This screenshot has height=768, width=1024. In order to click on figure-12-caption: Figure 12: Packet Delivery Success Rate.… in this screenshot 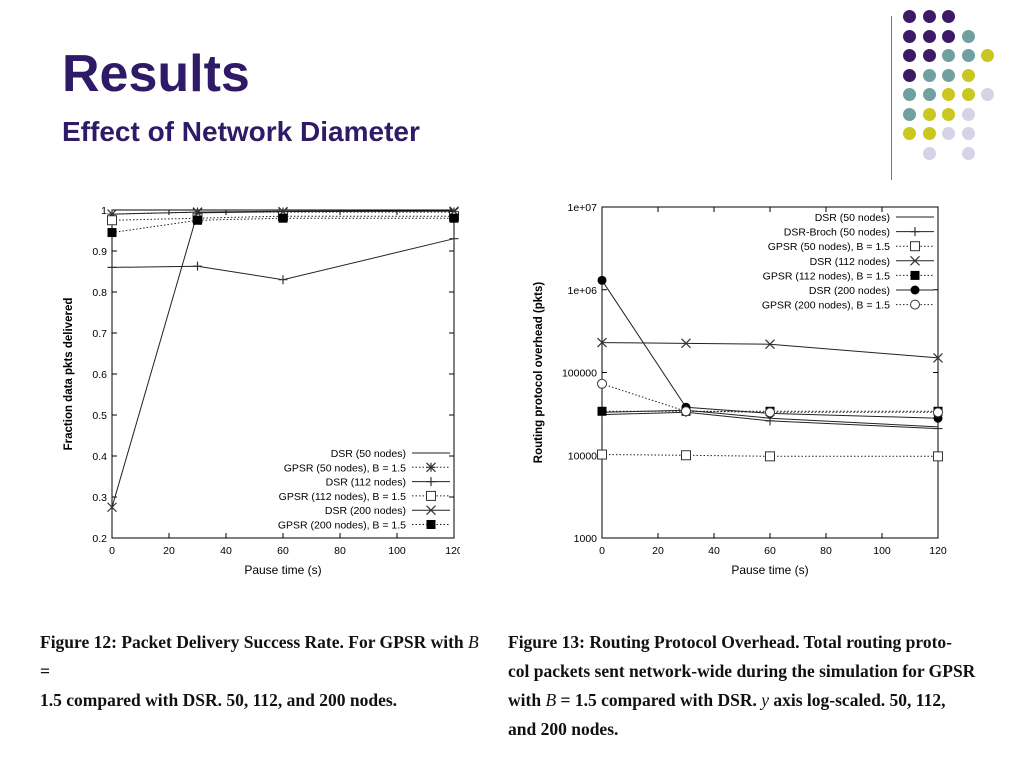, I will do `click(265, 671)`.